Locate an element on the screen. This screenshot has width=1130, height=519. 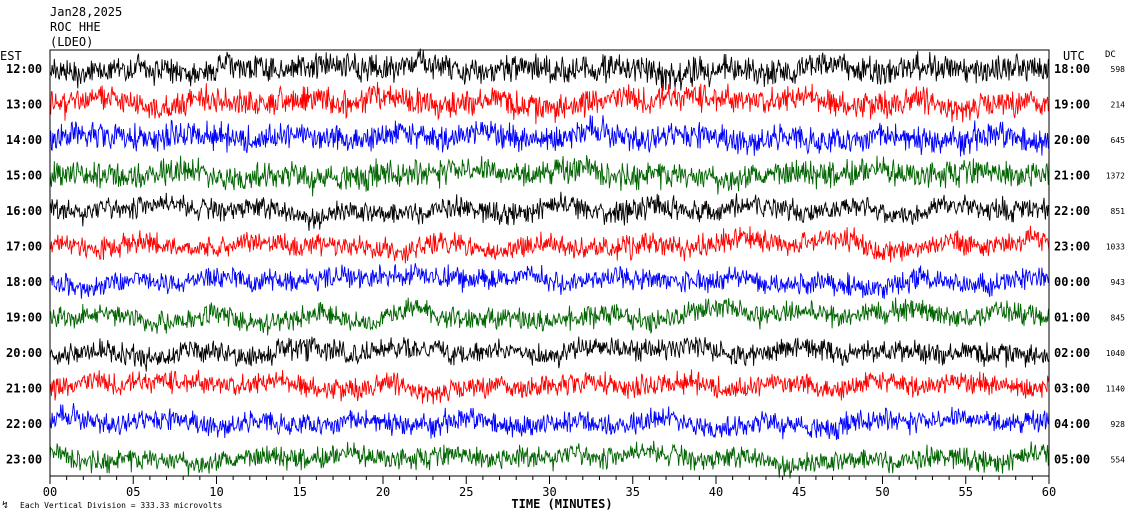
utc-time-label: 20:00 is located at coordinates (1072, 140).